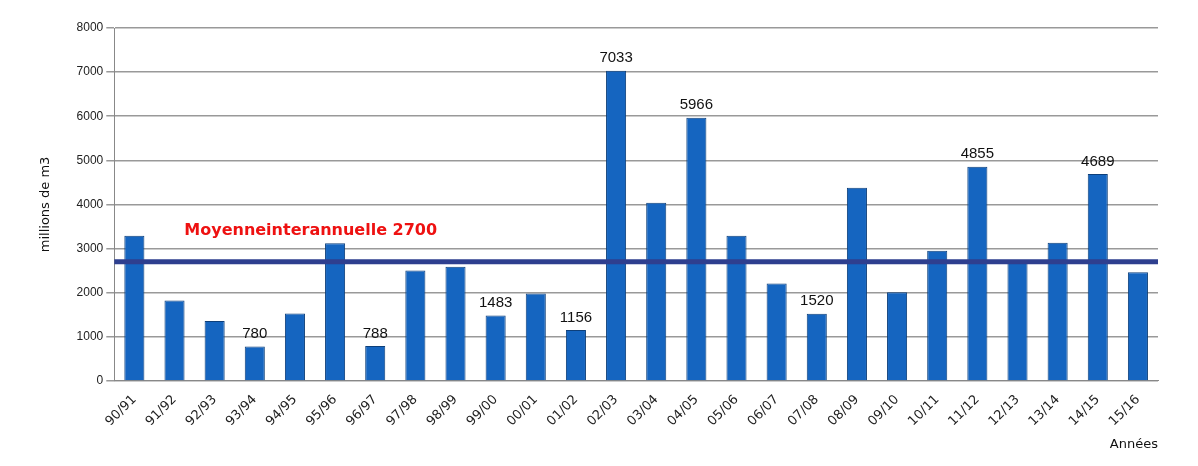 This screenshot has height=466, width=1198. I want to click on y-tick-label: 7000, so click(90, 71).